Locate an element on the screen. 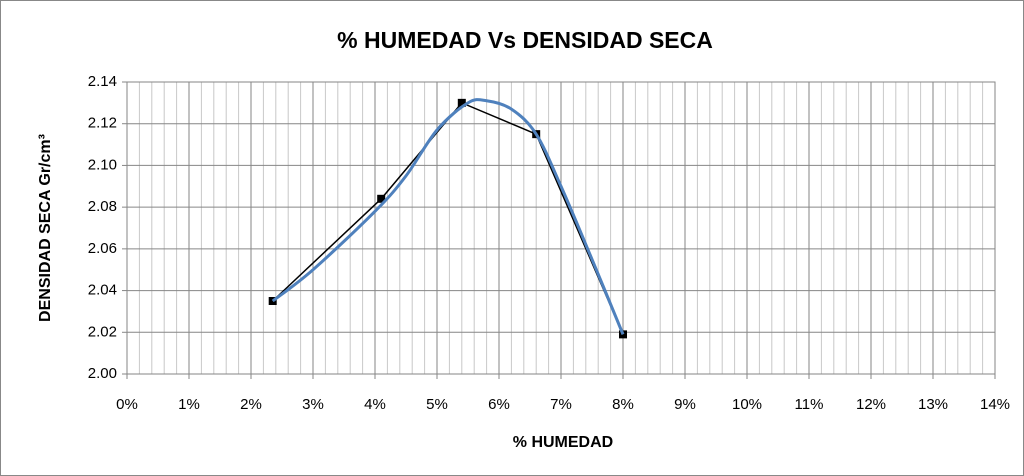 Image resolution: width=1024 pixels, height=476 pixels. y-tick-label: 2.02 is located at coordinates (102, 331).